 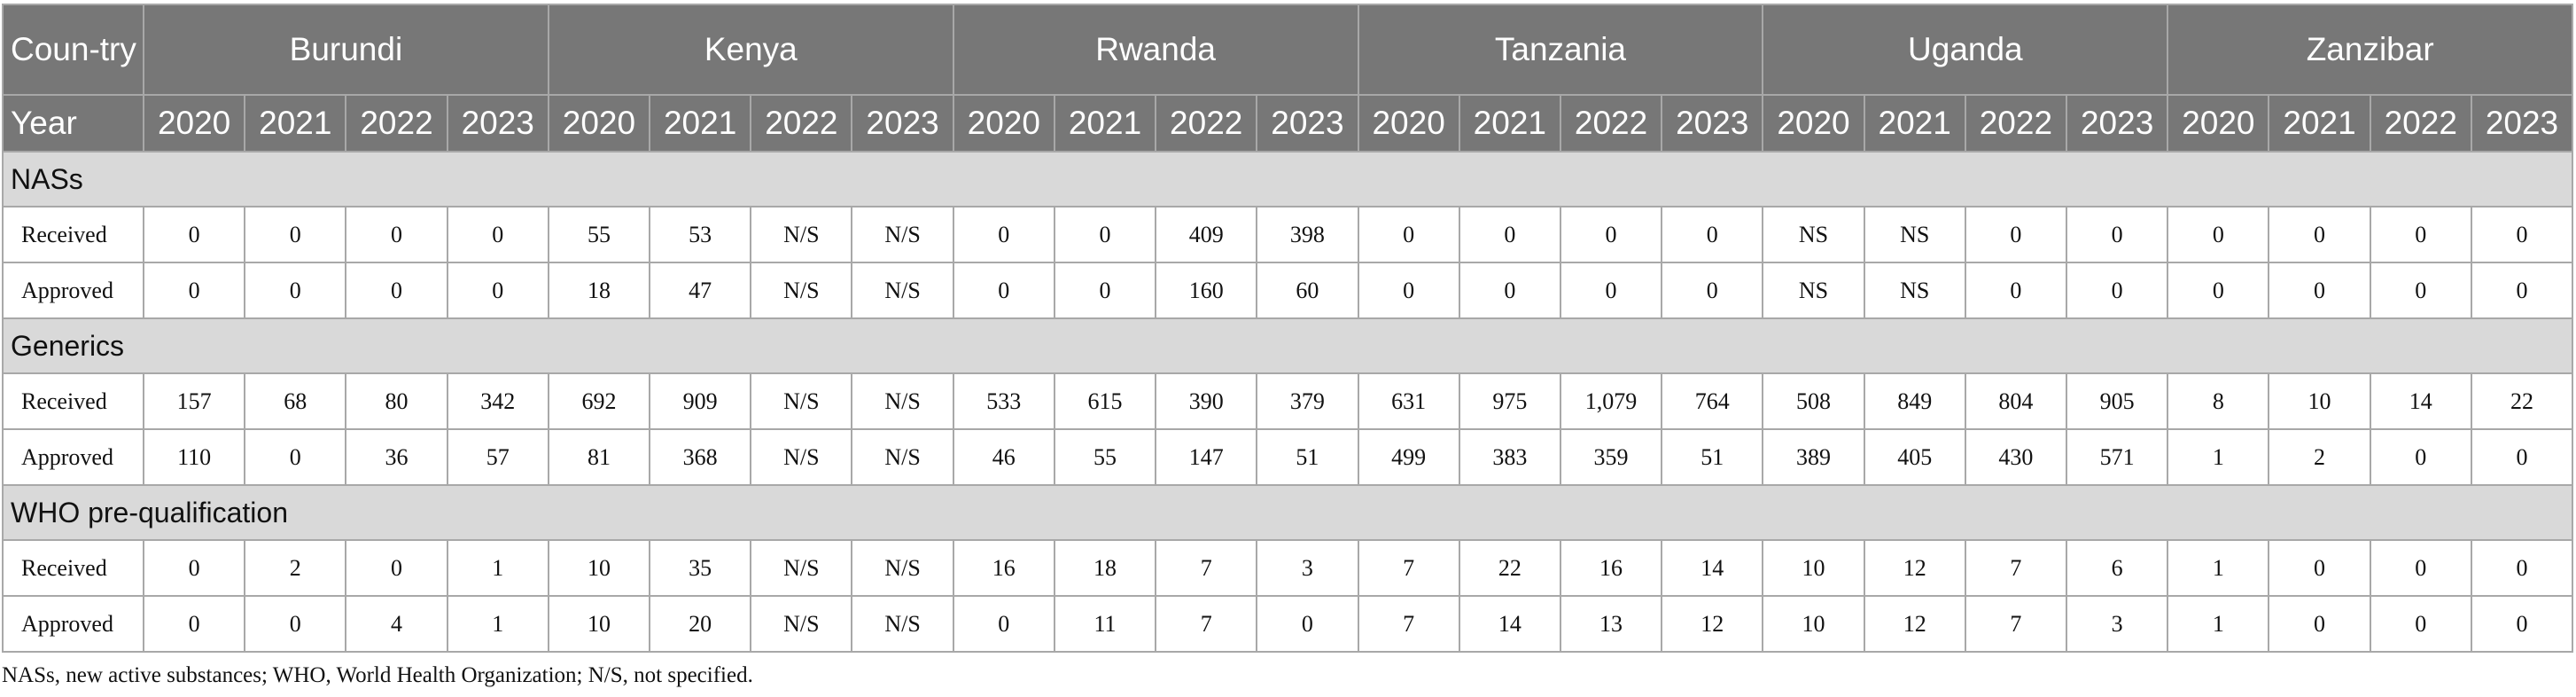 I want to click on cell: 499, so click(x=1409, y=457).